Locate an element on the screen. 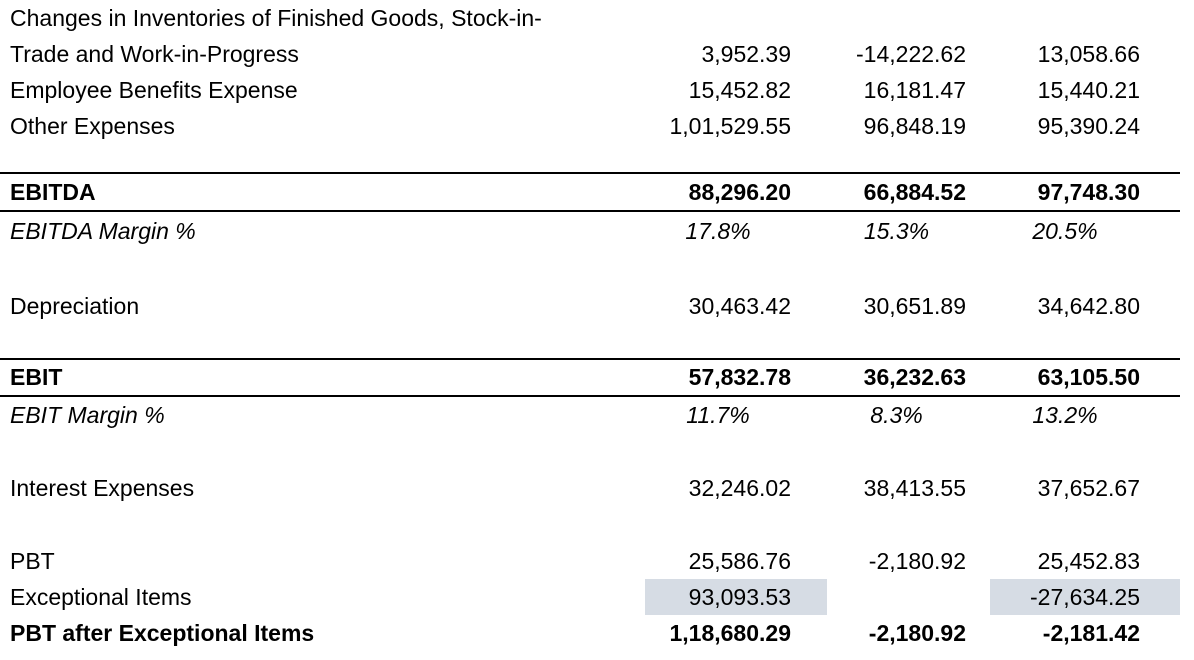 This screenshot has width=1194, height=660. value-cell: 96,848.19 is located at coordinates (914, 125).